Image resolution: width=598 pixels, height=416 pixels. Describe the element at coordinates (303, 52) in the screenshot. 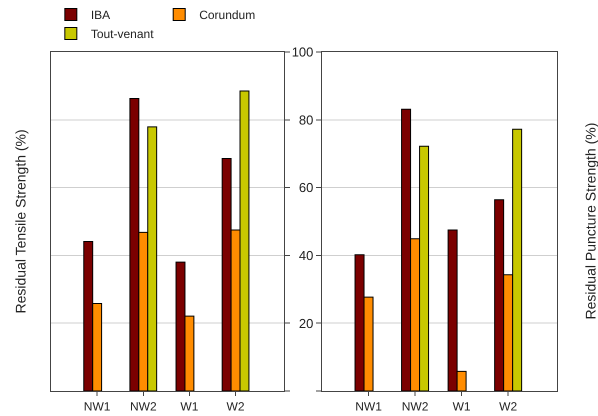

I see `y-tick-label: 100` at that location.